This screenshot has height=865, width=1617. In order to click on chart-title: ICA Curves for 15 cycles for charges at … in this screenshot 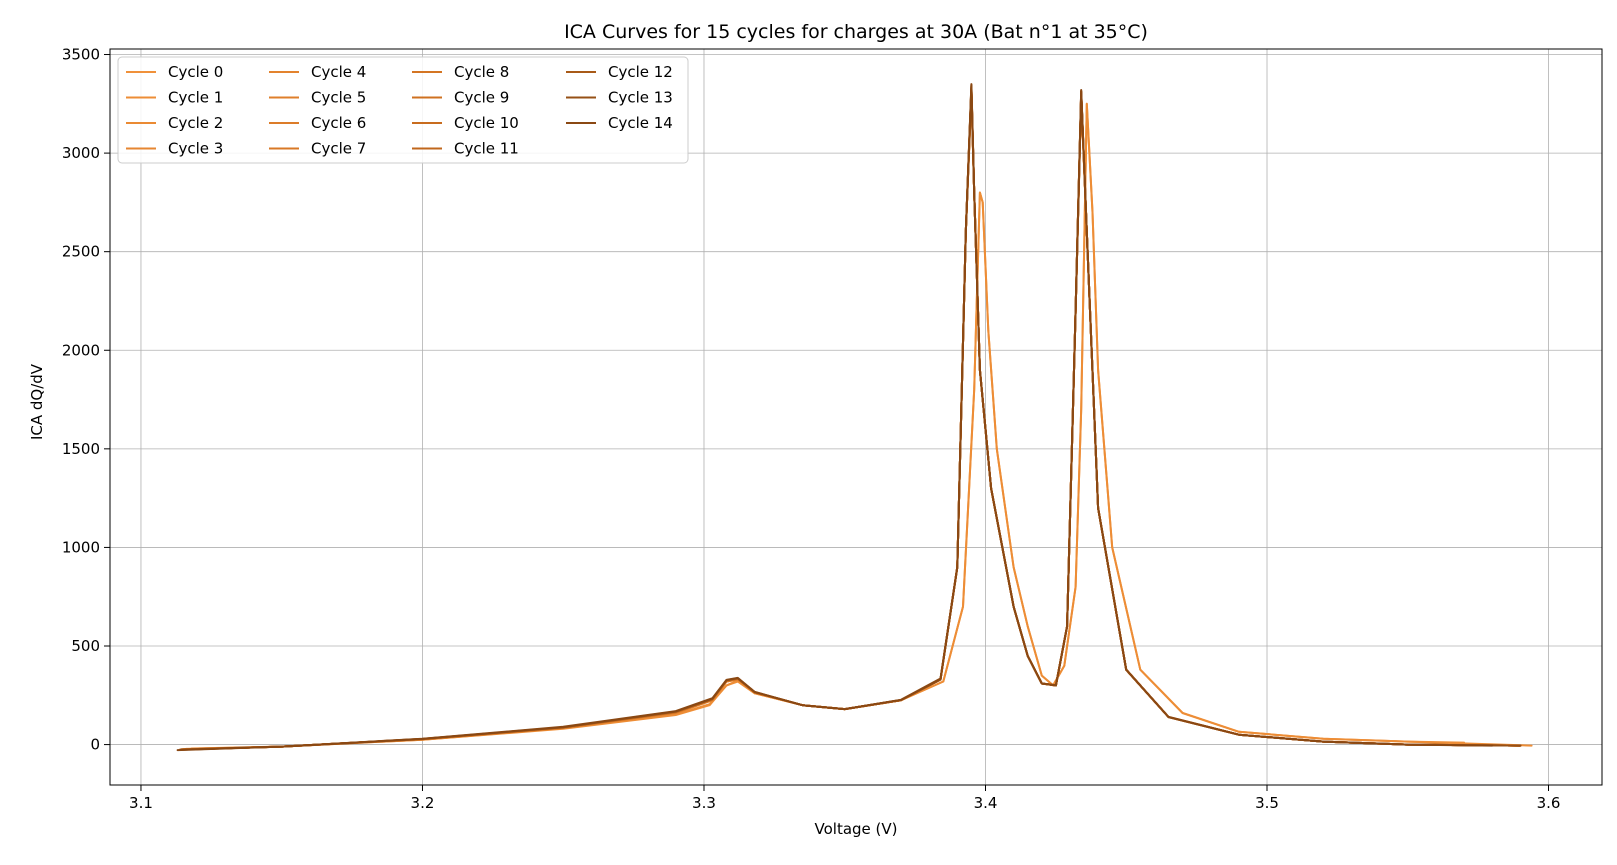, I will do `click(856, 32)`.